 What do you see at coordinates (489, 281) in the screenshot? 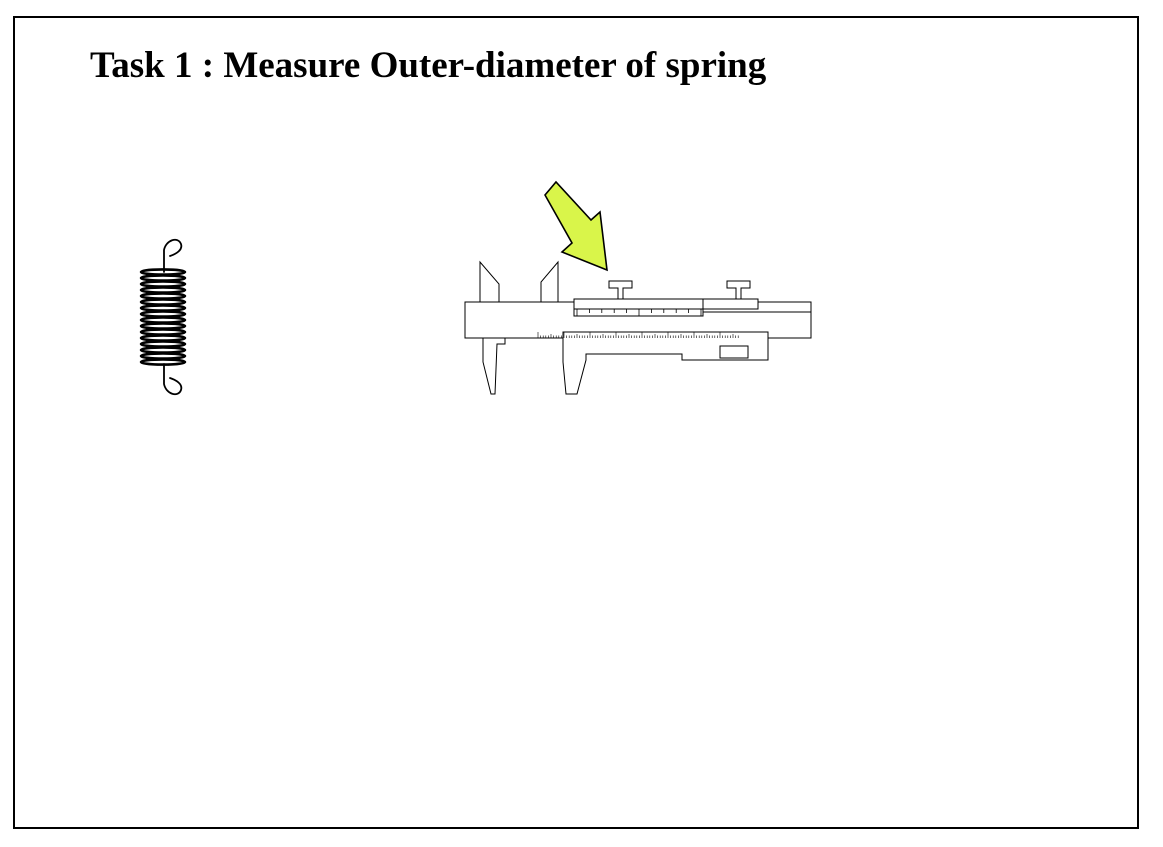
I see `caliper-fixed-inner-jaw` at bounding box center [489, 281].